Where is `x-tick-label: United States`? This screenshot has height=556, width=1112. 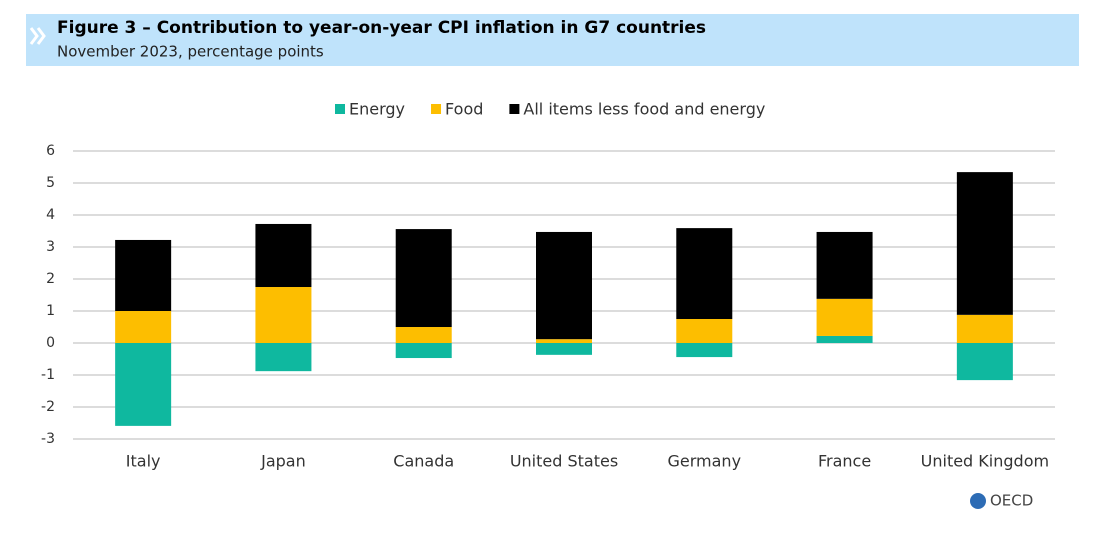
x-tick-label: United States is located at coordinates (564, 461).